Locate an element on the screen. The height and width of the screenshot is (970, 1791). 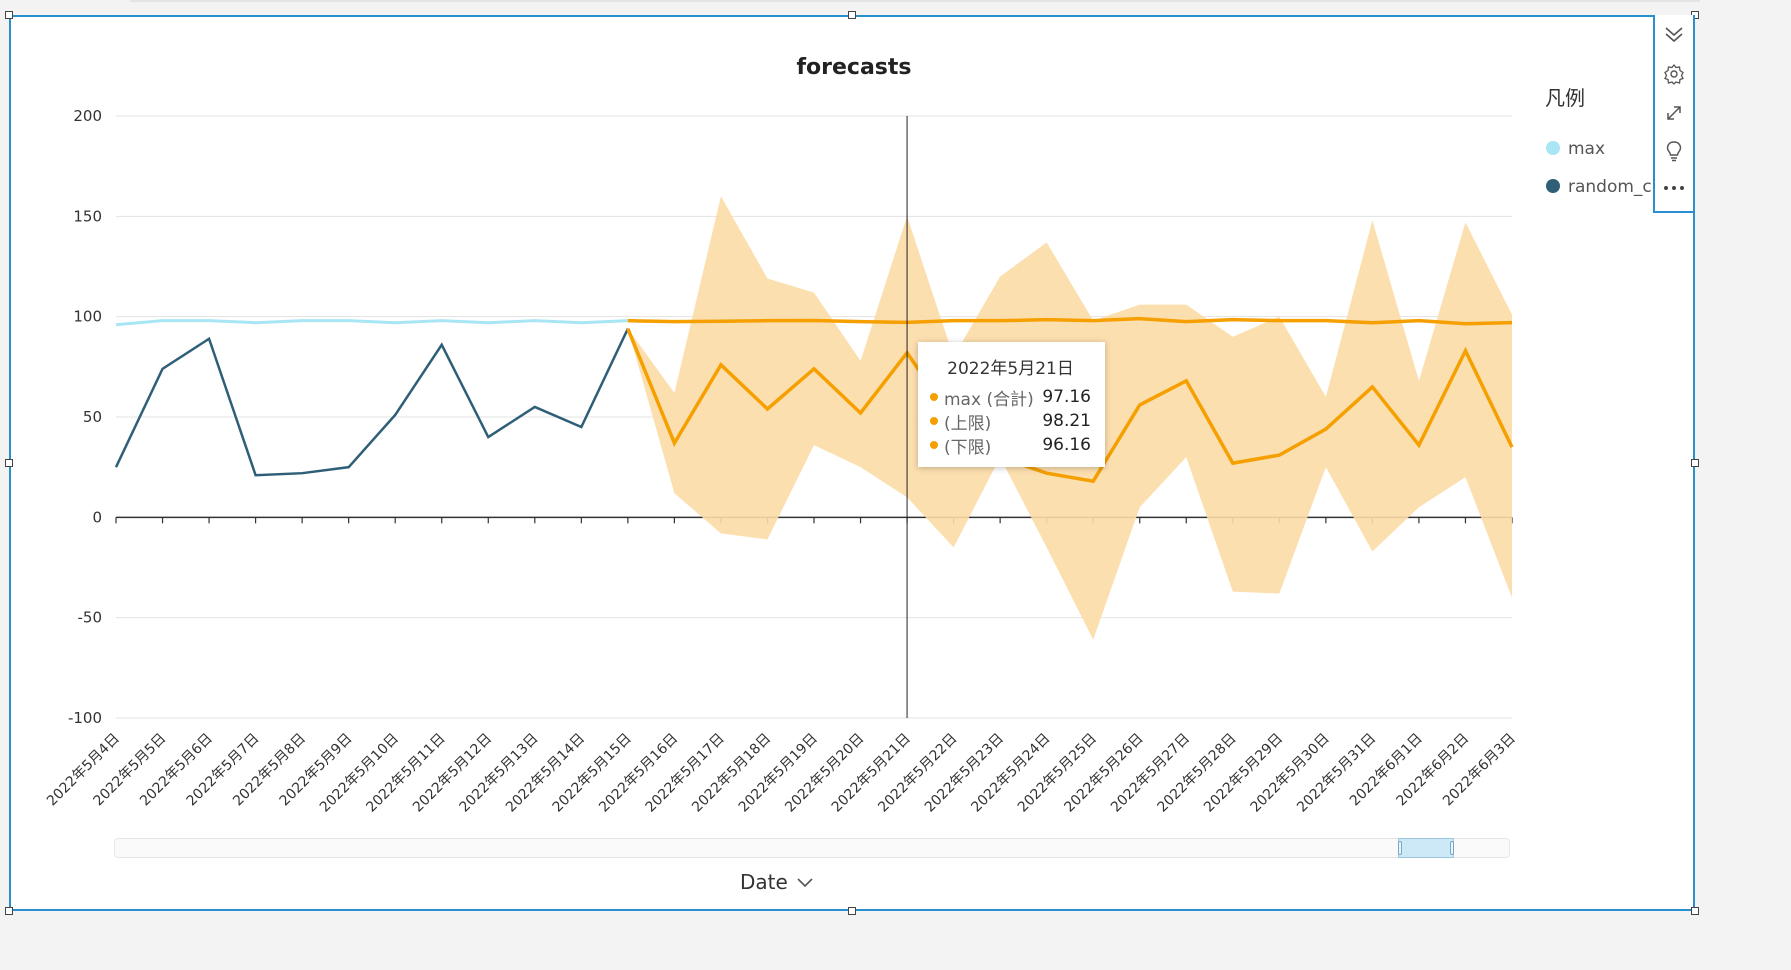
zoom-window is located at coordinates (1426, 848).